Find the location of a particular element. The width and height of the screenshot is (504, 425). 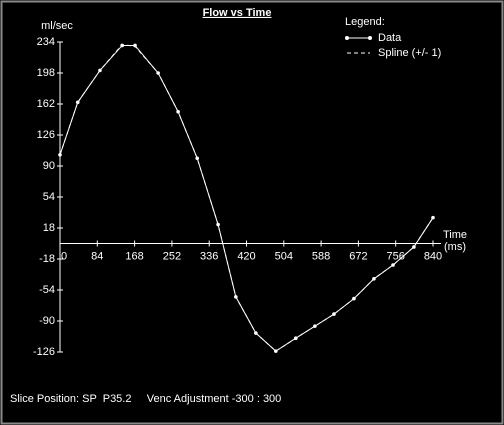

y-tick-label: -18 is located at coordinates (47, 259).